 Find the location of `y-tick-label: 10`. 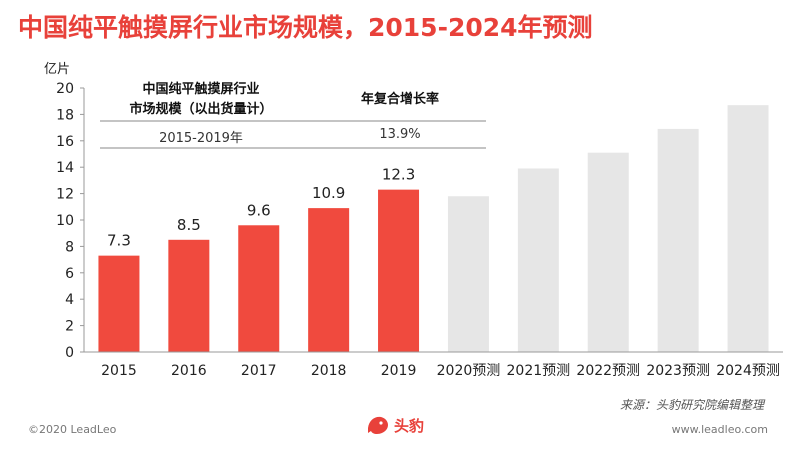

y-tick-label: 10 is located at coordinates (65, 221).